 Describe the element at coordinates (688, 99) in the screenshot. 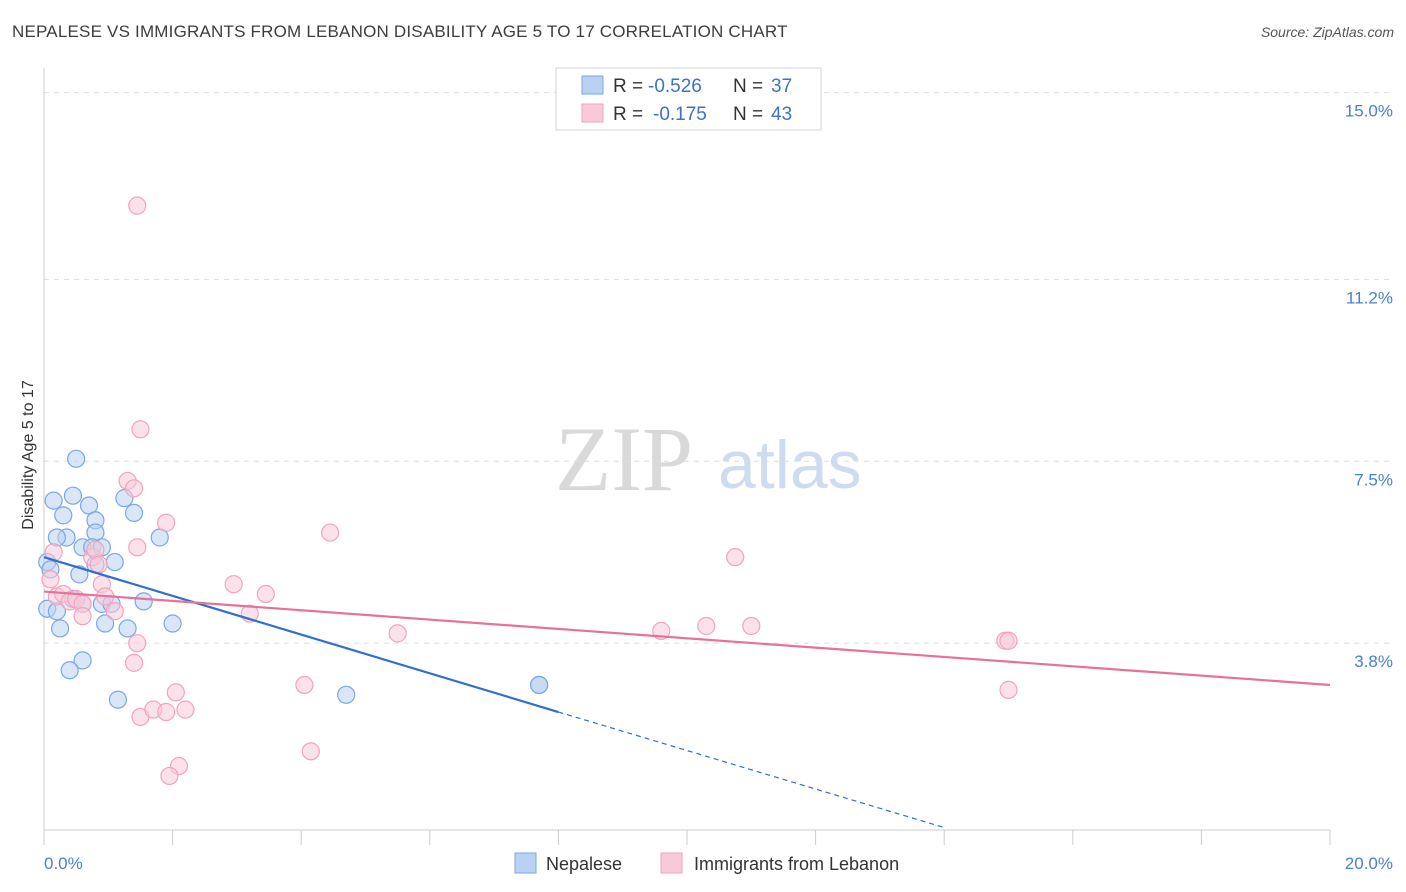

I see `legend-box: R = -0.526 N = 37 R = -0.175 N = 43` at that location.